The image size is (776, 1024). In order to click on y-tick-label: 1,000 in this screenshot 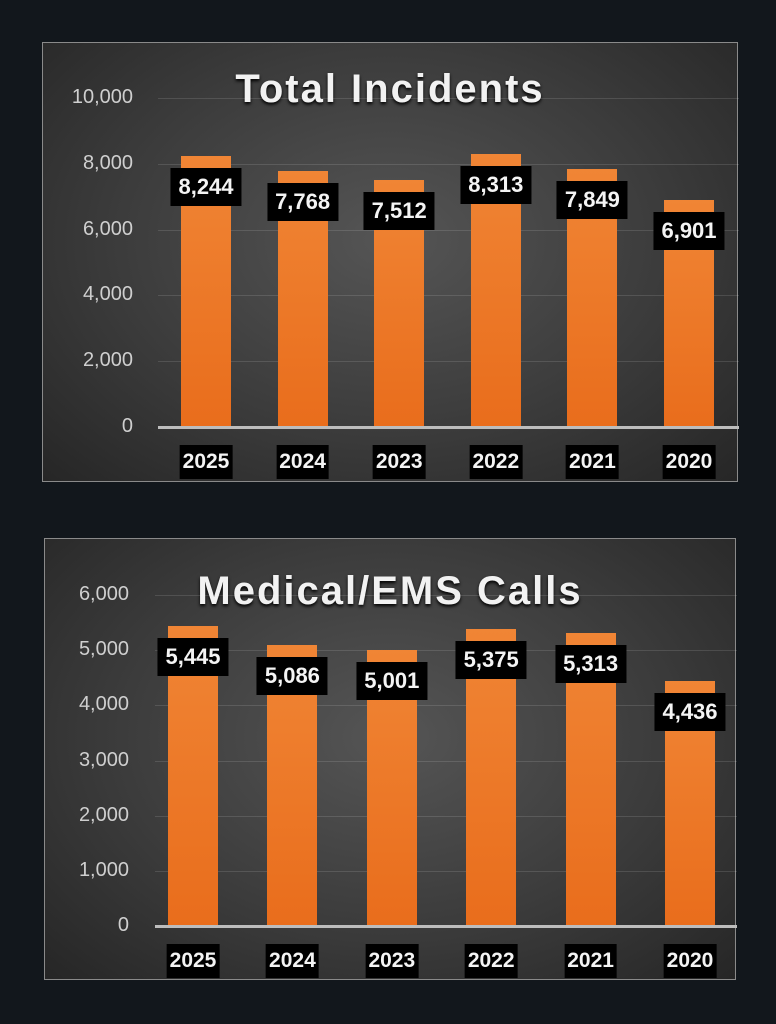, I will do `click(103, 869)`.